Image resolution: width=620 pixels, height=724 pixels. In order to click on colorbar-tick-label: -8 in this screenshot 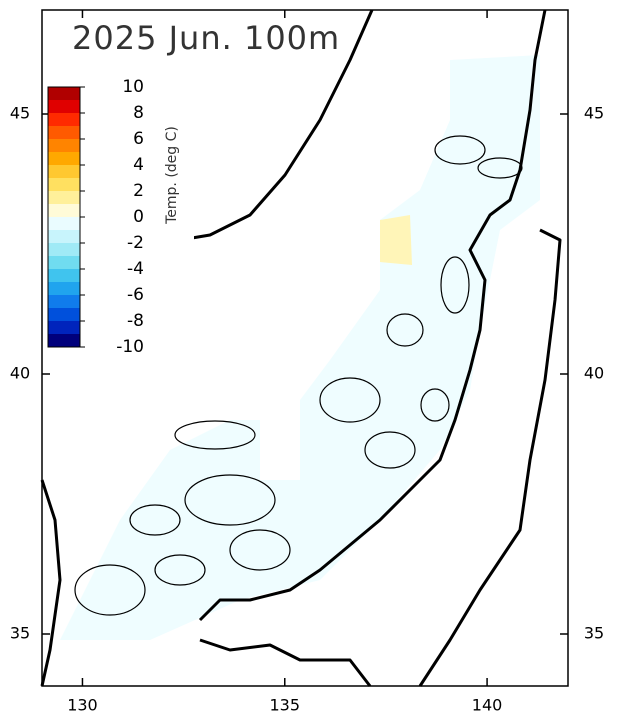, I will do `click(135, 321)`.